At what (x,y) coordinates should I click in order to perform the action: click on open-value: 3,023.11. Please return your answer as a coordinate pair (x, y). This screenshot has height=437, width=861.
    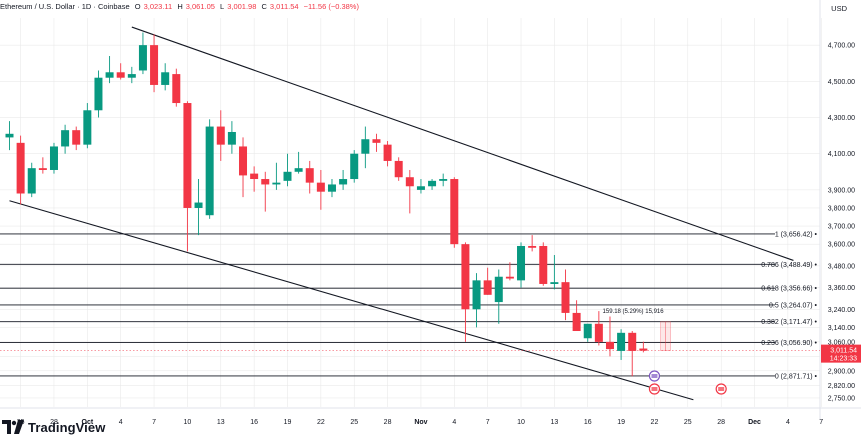
    Looking at the image, I should click on (158, 6).